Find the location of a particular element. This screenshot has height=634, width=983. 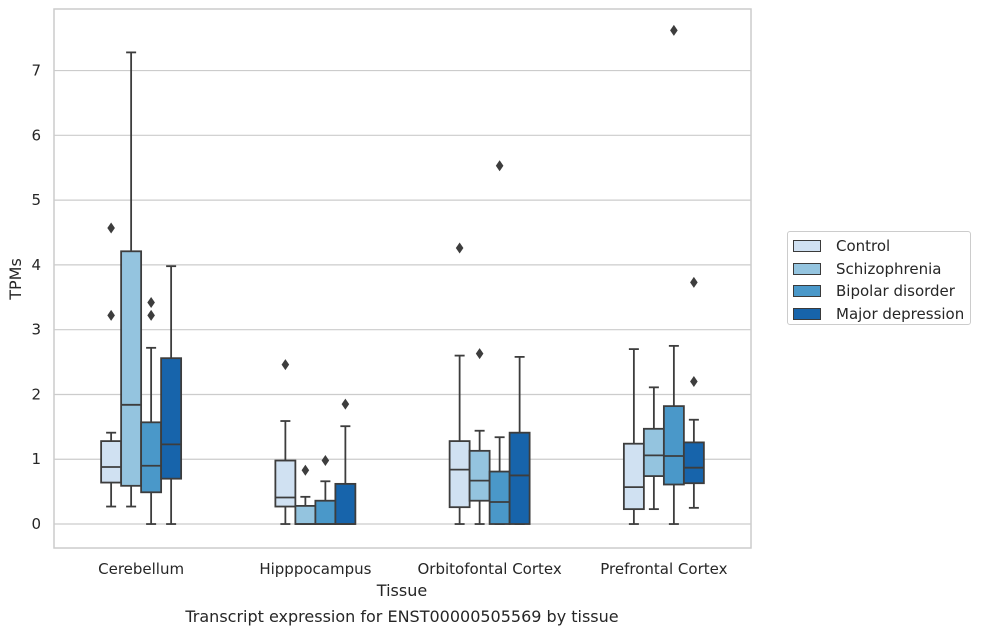

x-tick-label: Hipppocampus is located at coordinates (315, 569).